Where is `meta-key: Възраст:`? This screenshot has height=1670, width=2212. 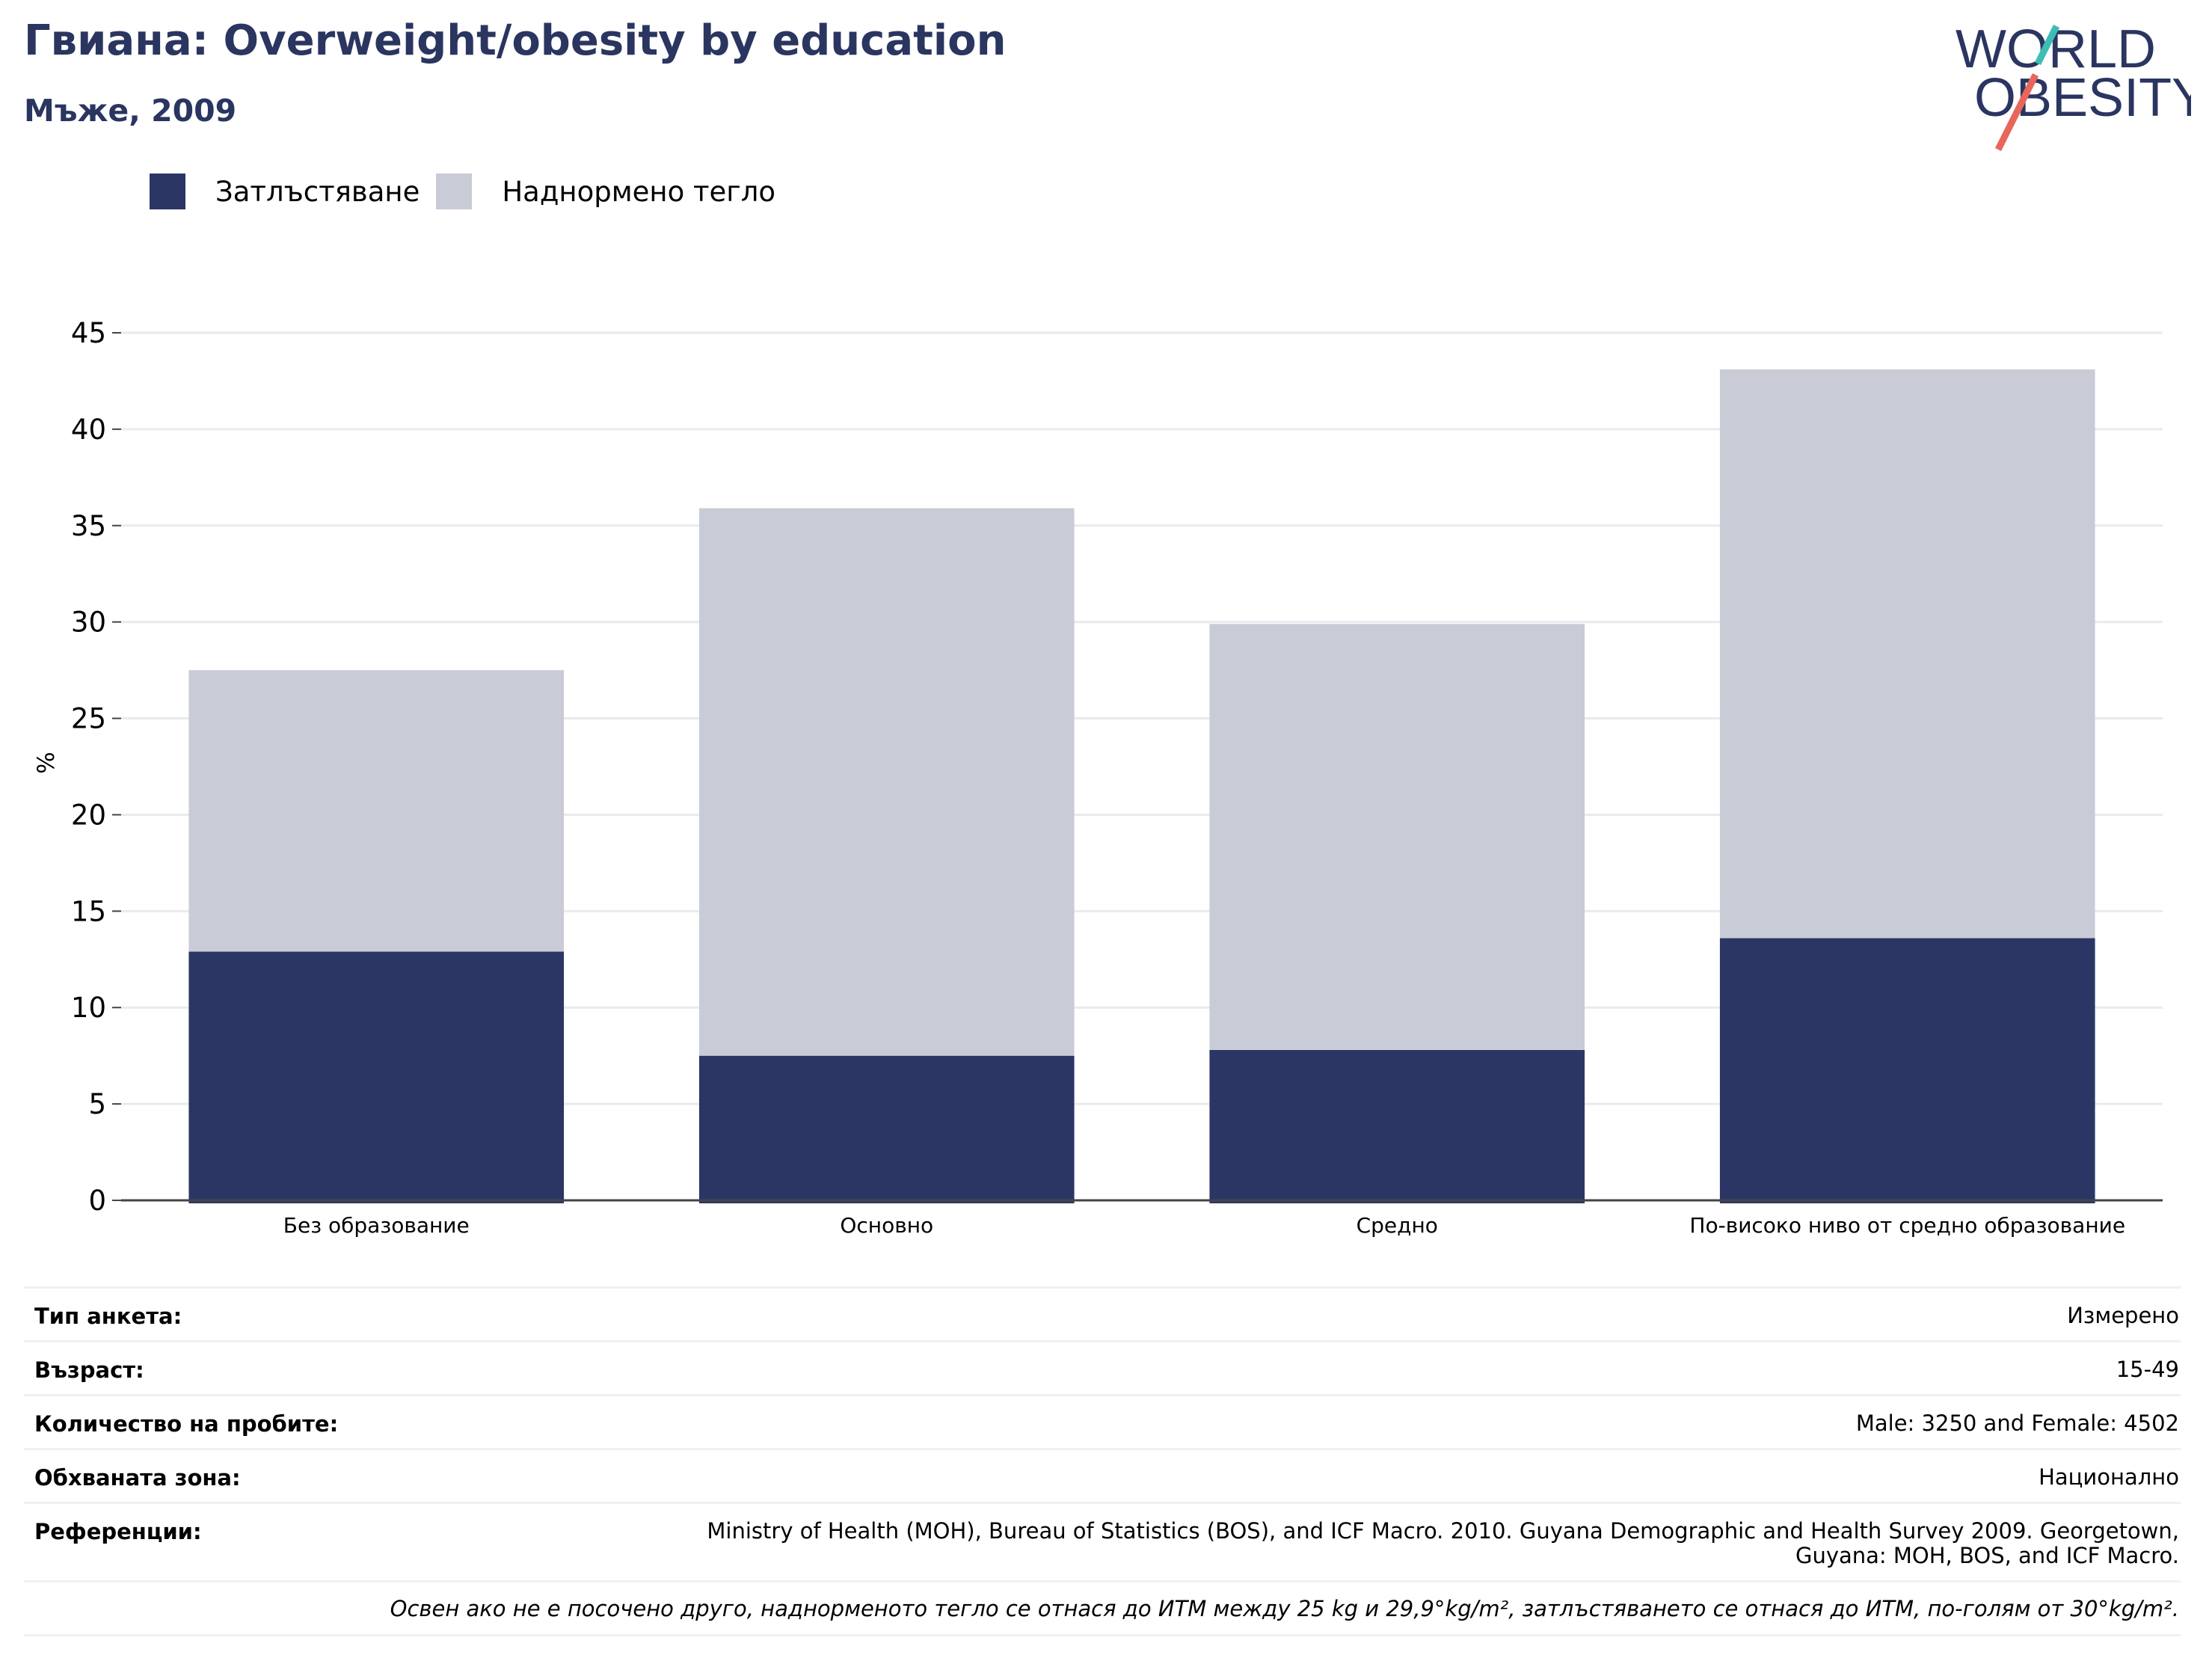 meta-key: Възраст: is located at coordinates (89, 1370).